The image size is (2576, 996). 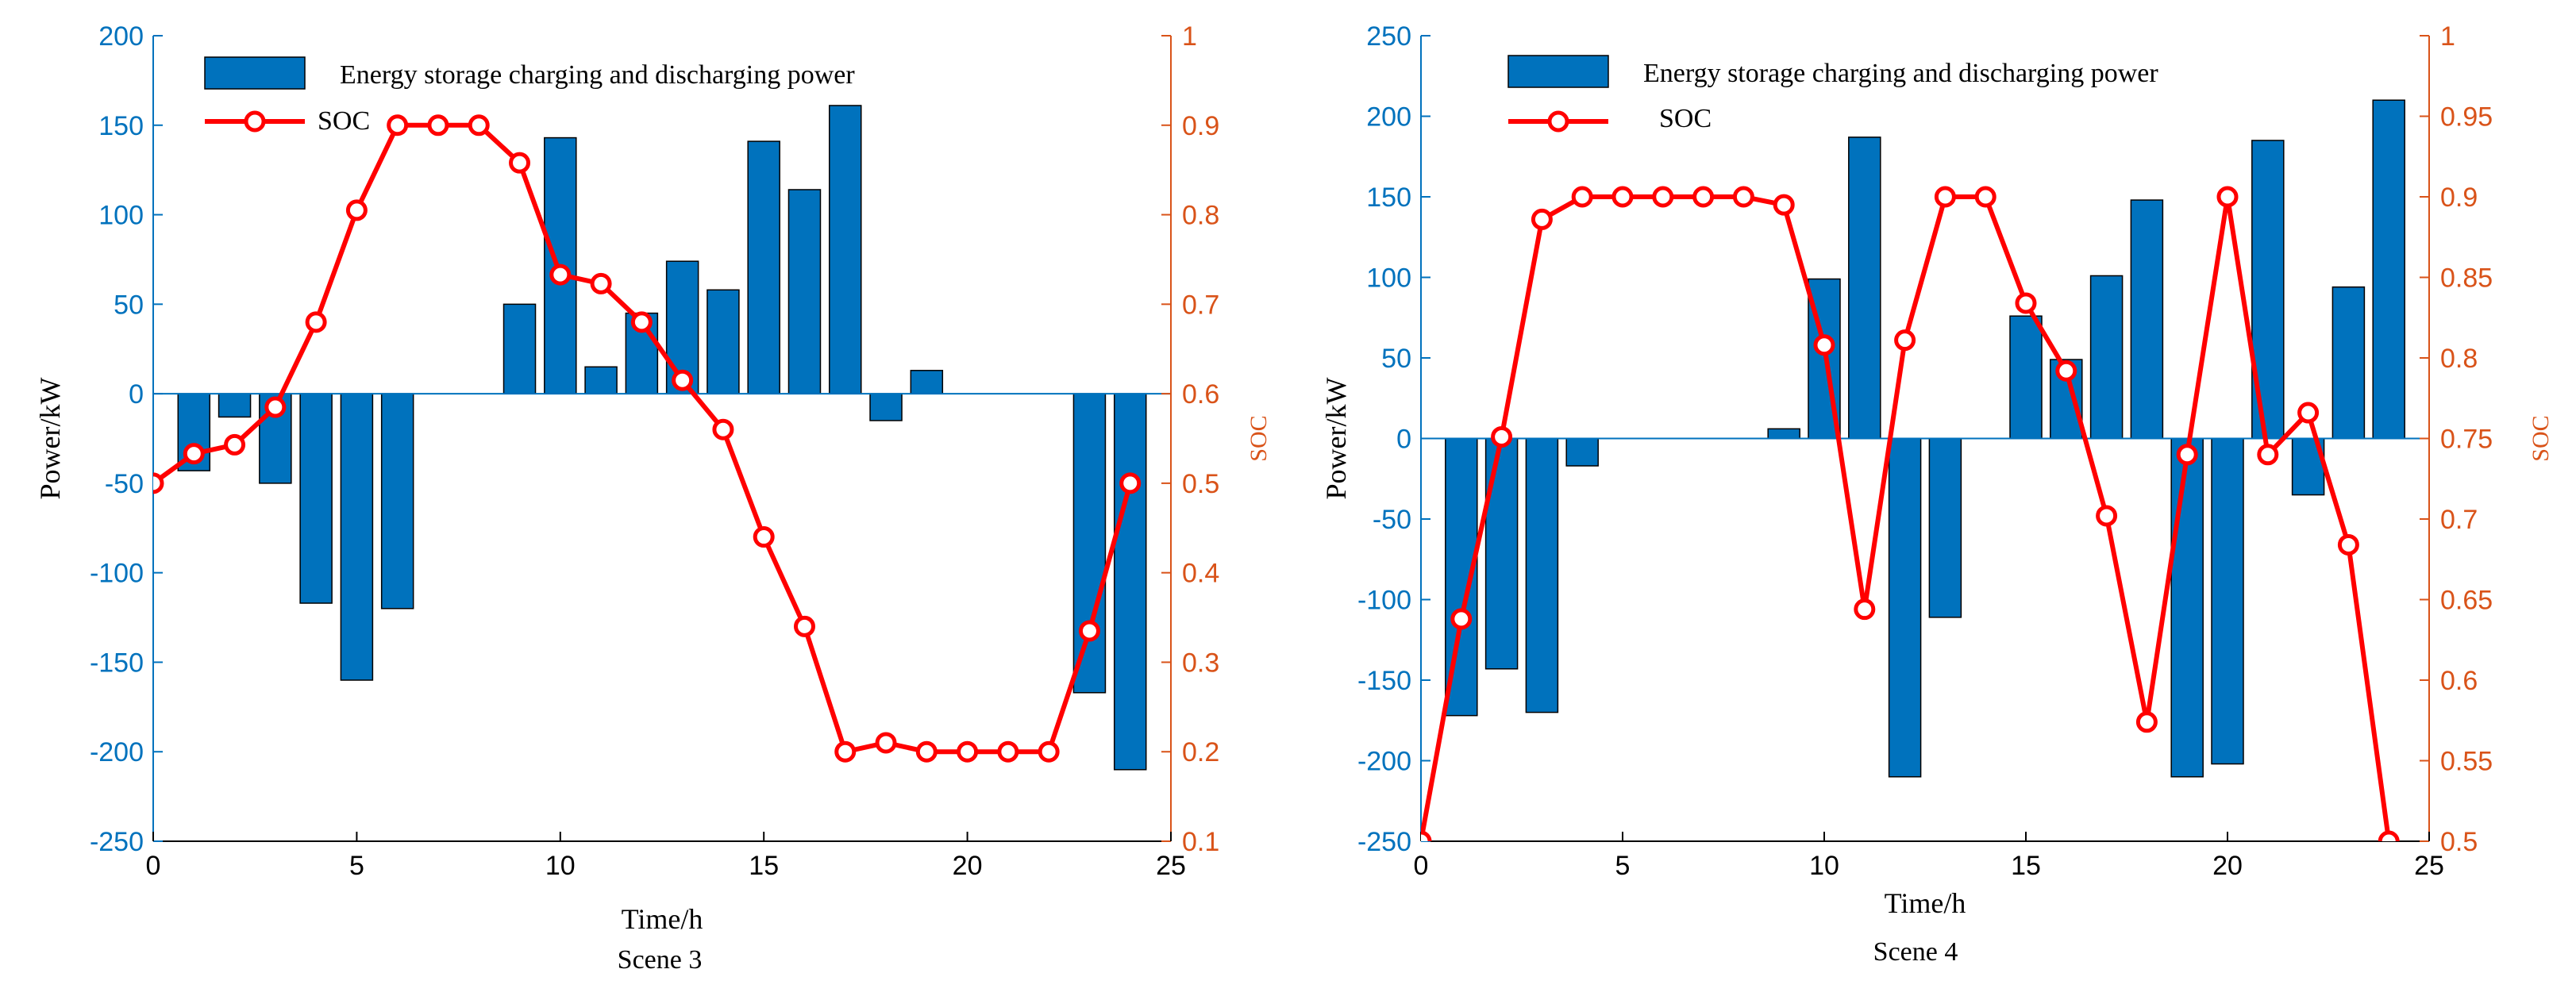 I want to click on y-right-axis-label: SOC, so click(x=2541, y=438).